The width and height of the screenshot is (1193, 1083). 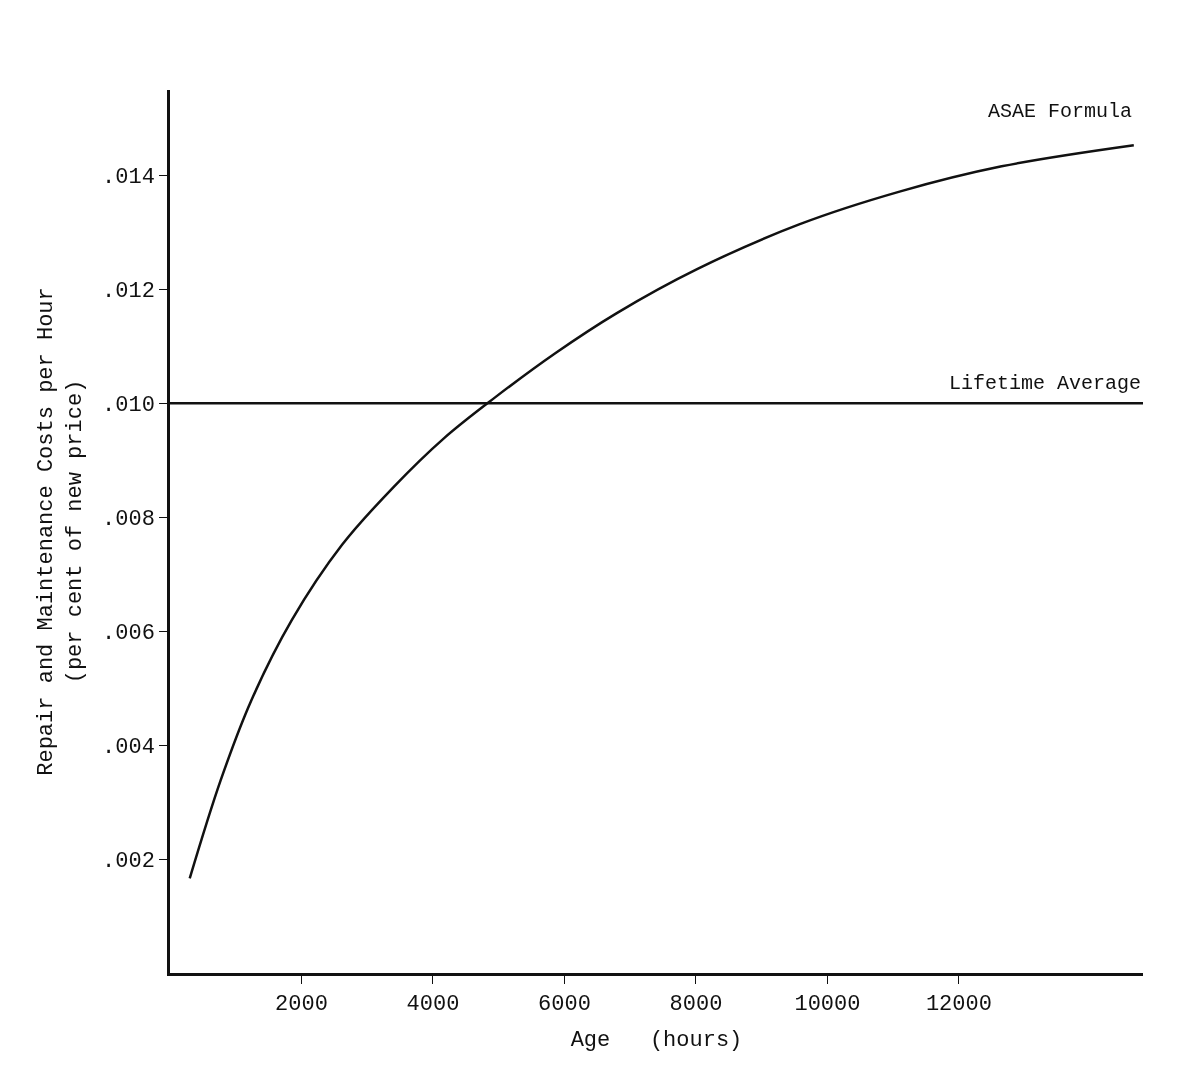 I want to click on y-tick-label: .002, so click(x=128, y=861).